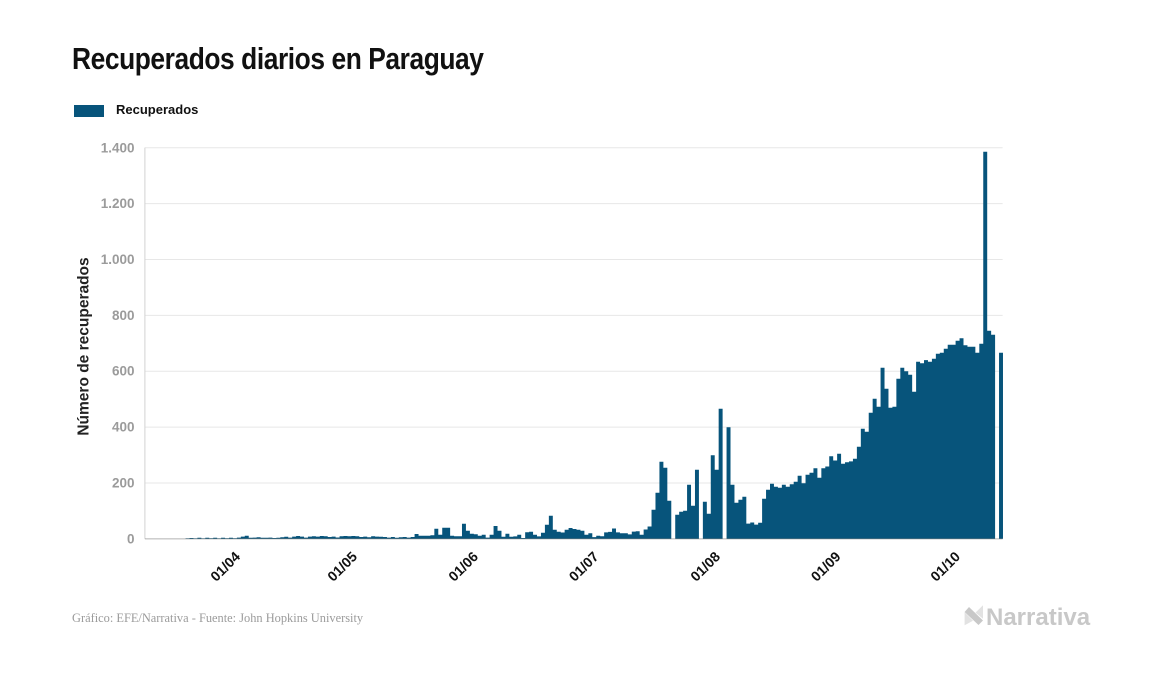 This screenshot has height=674, width=1157. Describe the element at coordinates (584, 566) in the screenshot. I see `svg-text: 01/07` at that location.